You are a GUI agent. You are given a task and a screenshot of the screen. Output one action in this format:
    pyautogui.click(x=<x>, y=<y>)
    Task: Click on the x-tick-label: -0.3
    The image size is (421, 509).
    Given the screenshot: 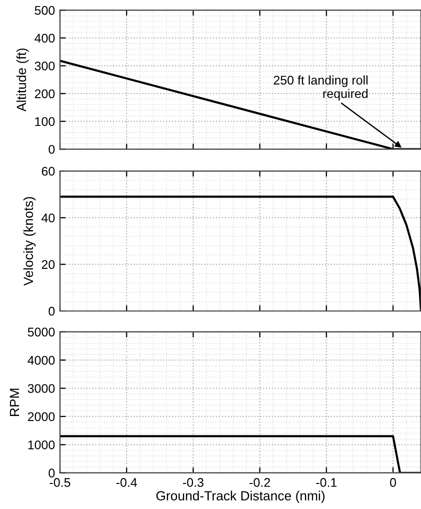 What is the action you would take?
    pyautogui.click(x=193, y=482)
    